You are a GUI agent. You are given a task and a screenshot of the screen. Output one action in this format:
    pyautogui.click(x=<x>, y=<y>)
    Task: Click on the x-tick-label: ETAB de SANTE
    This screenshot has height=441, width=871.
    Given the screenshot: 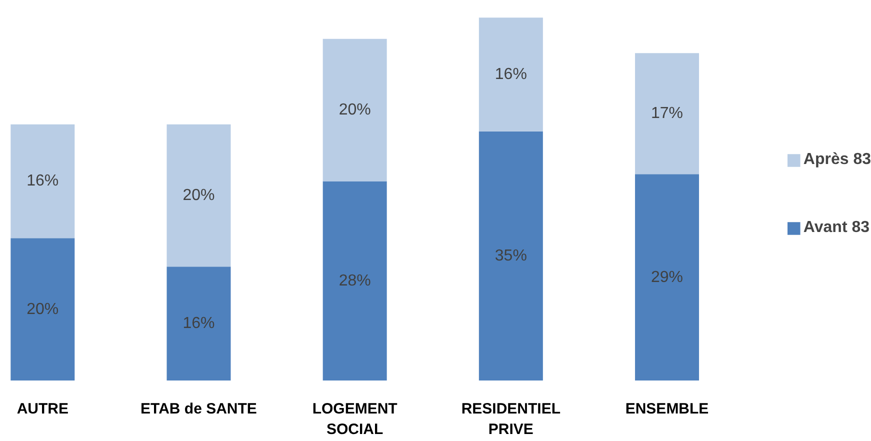 What is the action you would take?
    pyautogui.click(x=198, y=409)
    